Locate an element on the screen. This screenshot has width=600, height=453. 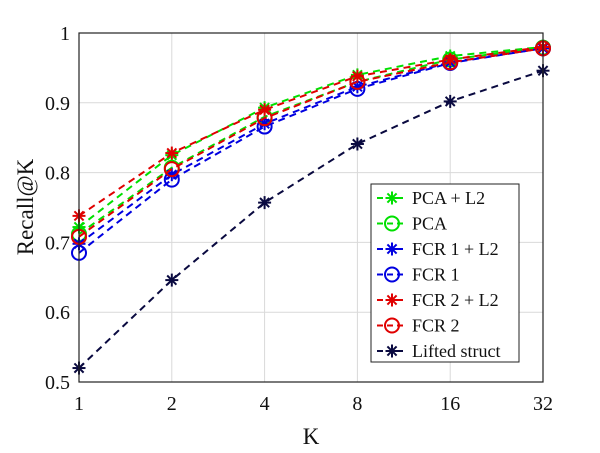
legend-entry: PCA + L2 is located at coordinates (431, 198).